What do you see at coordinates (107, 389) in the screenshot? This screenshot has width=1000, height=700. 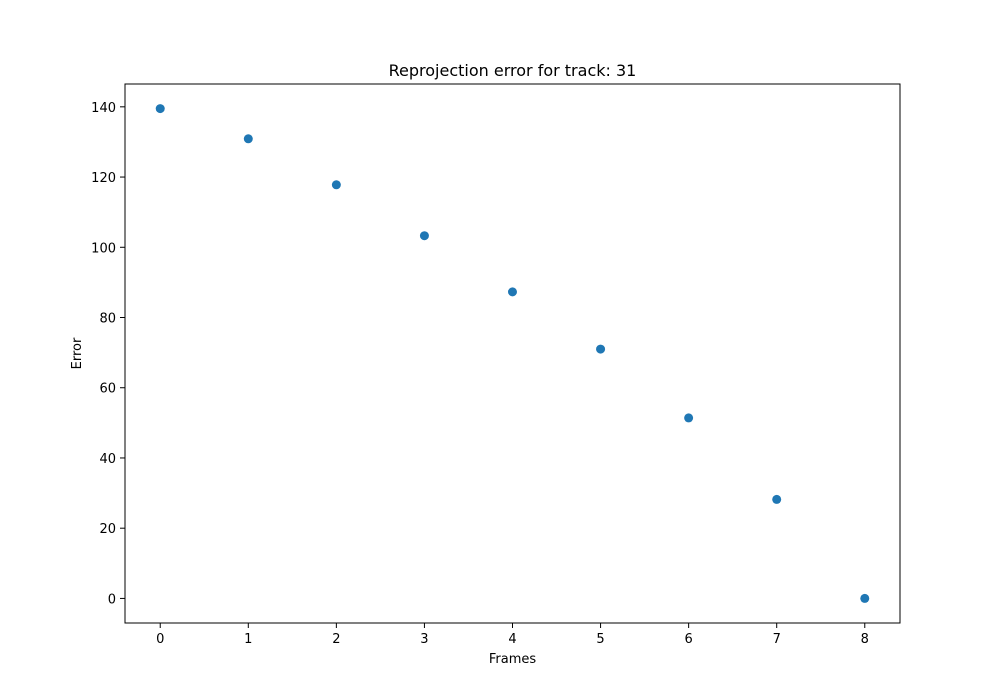 I see `y-tick-label: 60` at bounding box center [107, 389].